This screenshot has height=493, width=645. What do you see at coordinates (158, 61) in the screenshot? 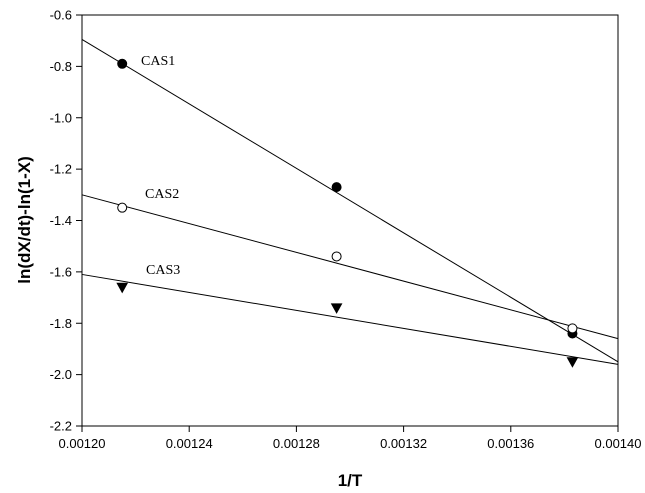
I see `series-label-cas1: CAS1` at bounding box center [158, 61].